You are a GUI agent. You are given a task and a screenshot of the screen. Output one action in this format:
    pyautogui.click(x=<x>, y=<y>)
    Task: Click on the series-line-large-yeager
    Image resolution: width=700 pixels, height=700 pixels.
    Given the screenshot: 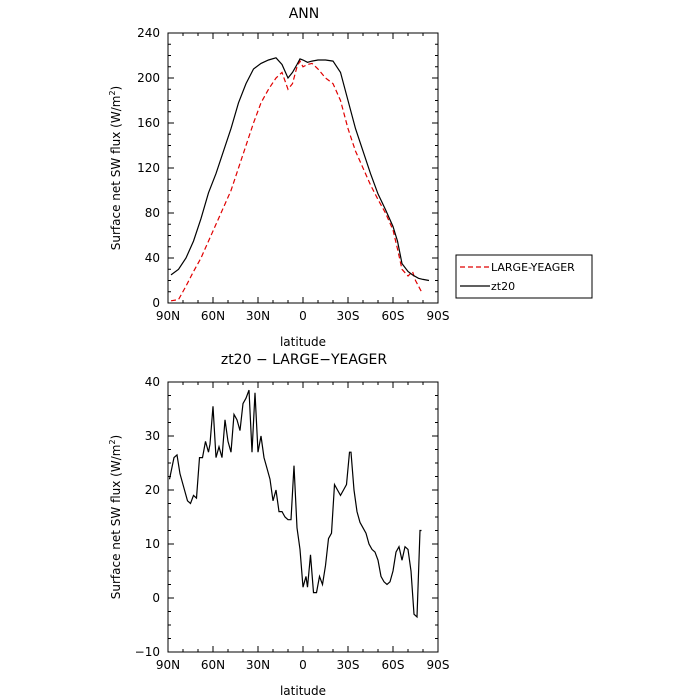 What is the action you would take?
    pyautogui.click(x=296, y=180)
    